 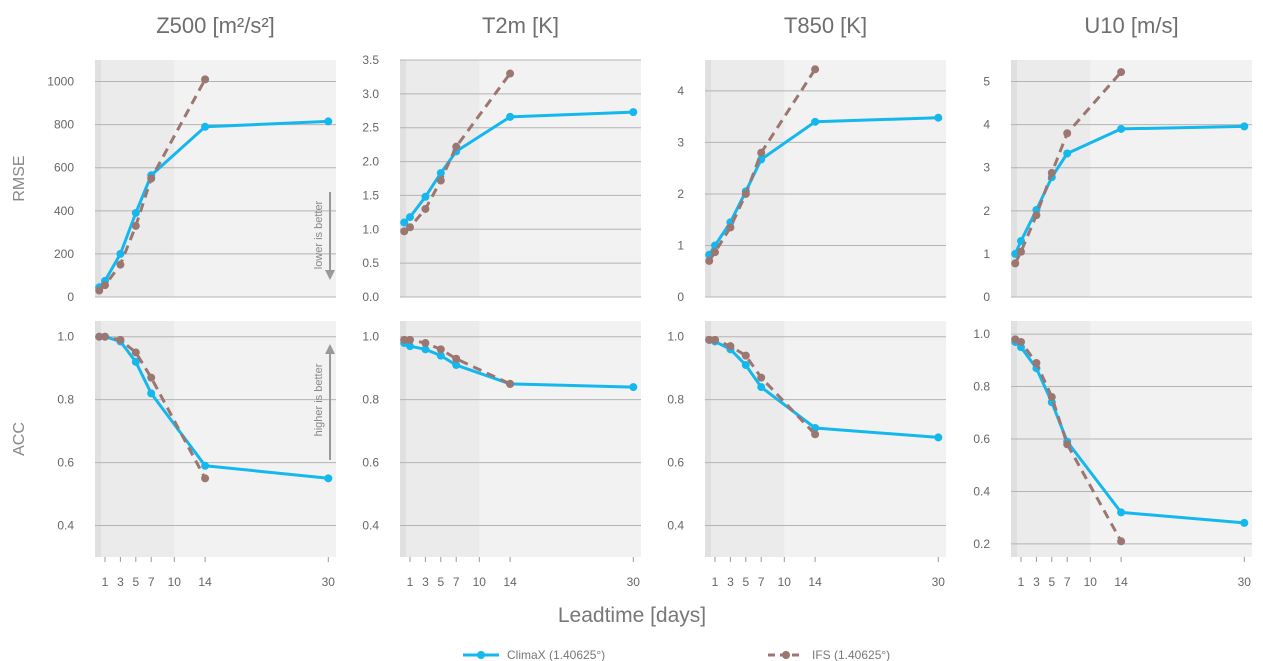 I want to click on x-tick-label: 1, so click(x=410, y=582).